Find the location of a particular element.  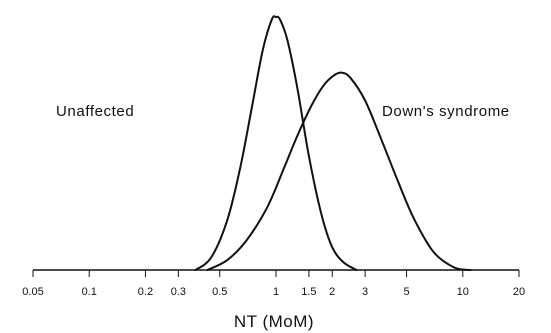

x-tick-label-9: 5 is located at coordinates (406, 292).